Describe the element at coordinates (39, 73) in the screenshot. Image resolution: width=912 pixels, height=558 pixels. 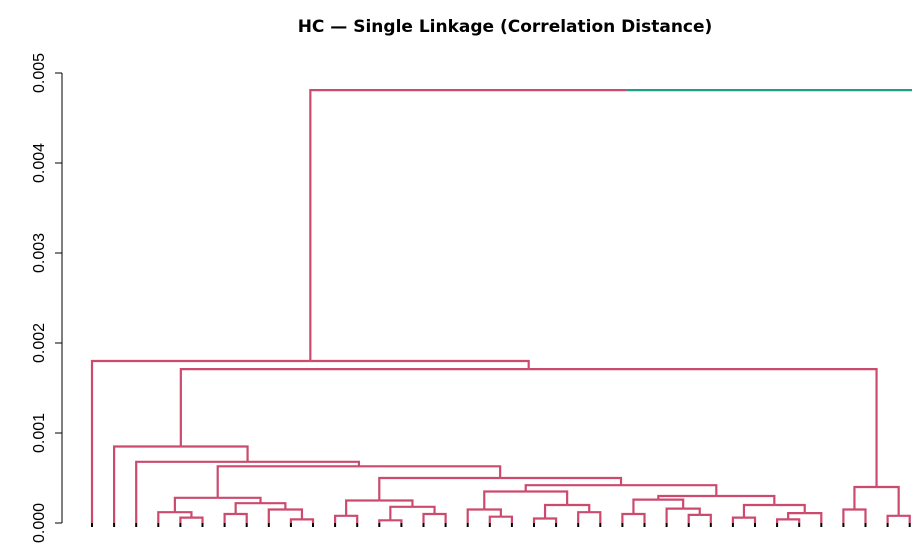
I see `y-tick-label: 0.005` at that location.